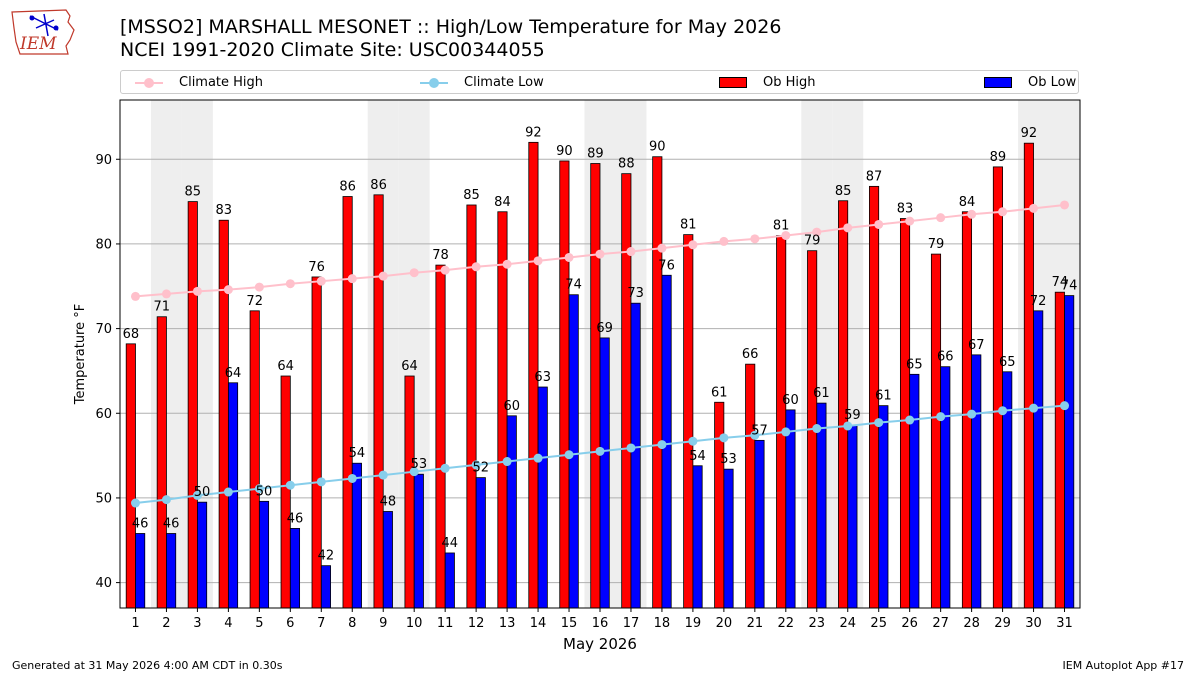 The width and height of the screenshot is (1200, 675). I want to click on ob-high-label: 87, so click(874, 176).